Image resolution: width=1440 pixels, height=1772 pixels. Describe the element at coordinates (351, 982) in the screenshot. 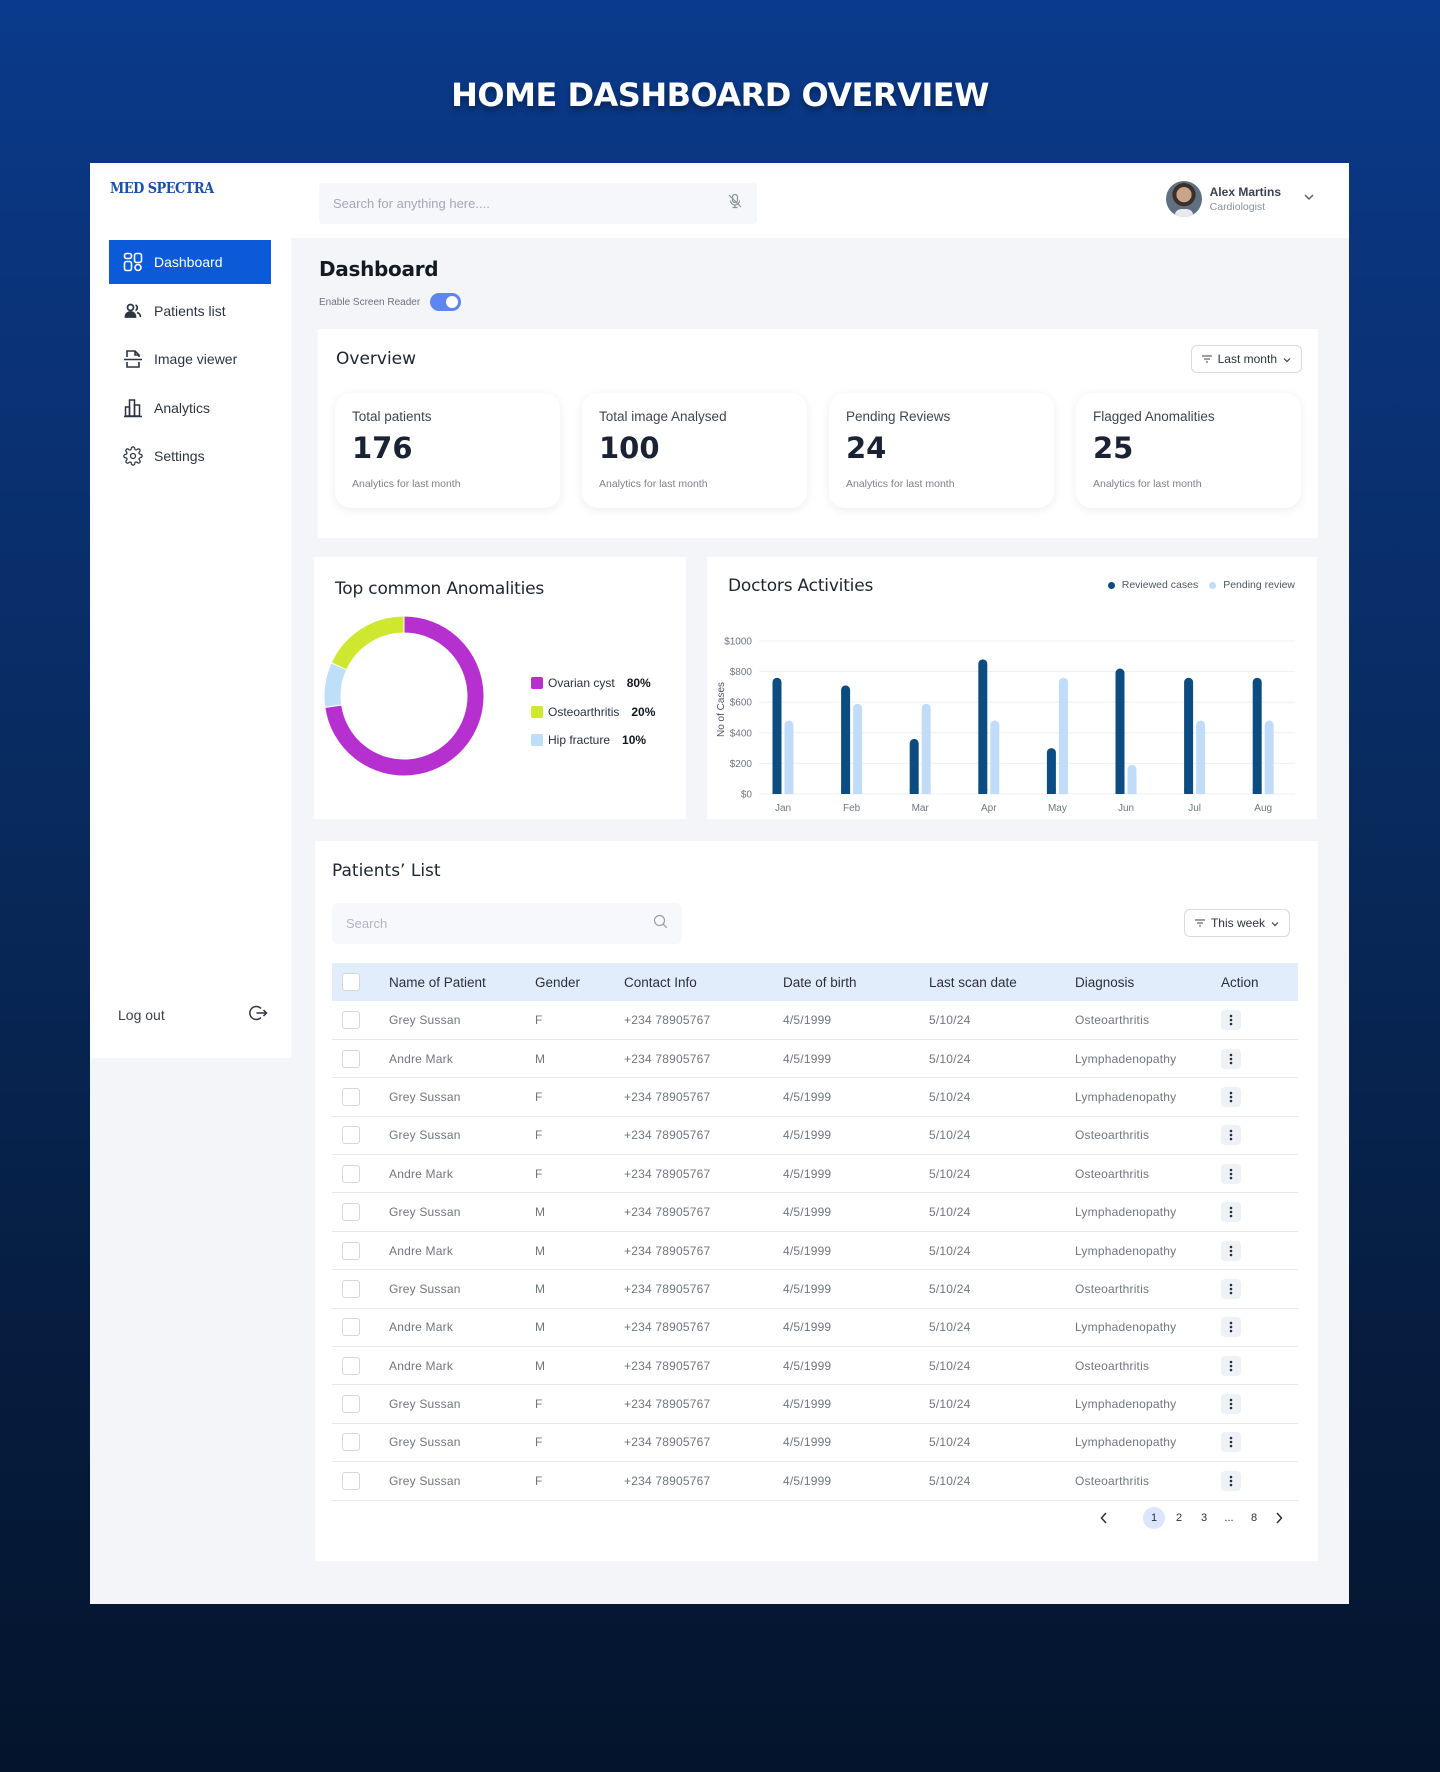

I see `select-all-checkbox` at that location.